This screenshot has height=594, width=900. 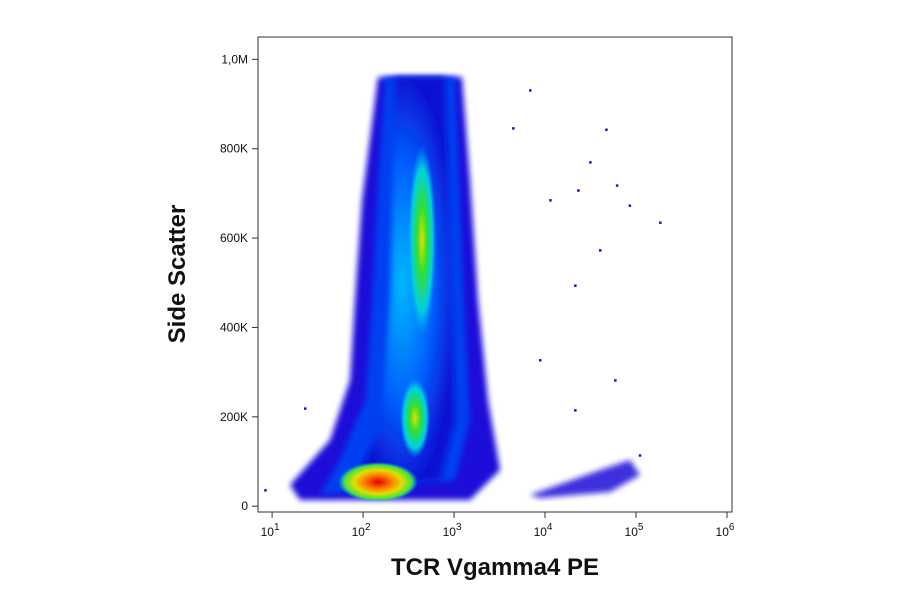 I want to click on x-tick-label: 10¹, so click(x=270, y=530).